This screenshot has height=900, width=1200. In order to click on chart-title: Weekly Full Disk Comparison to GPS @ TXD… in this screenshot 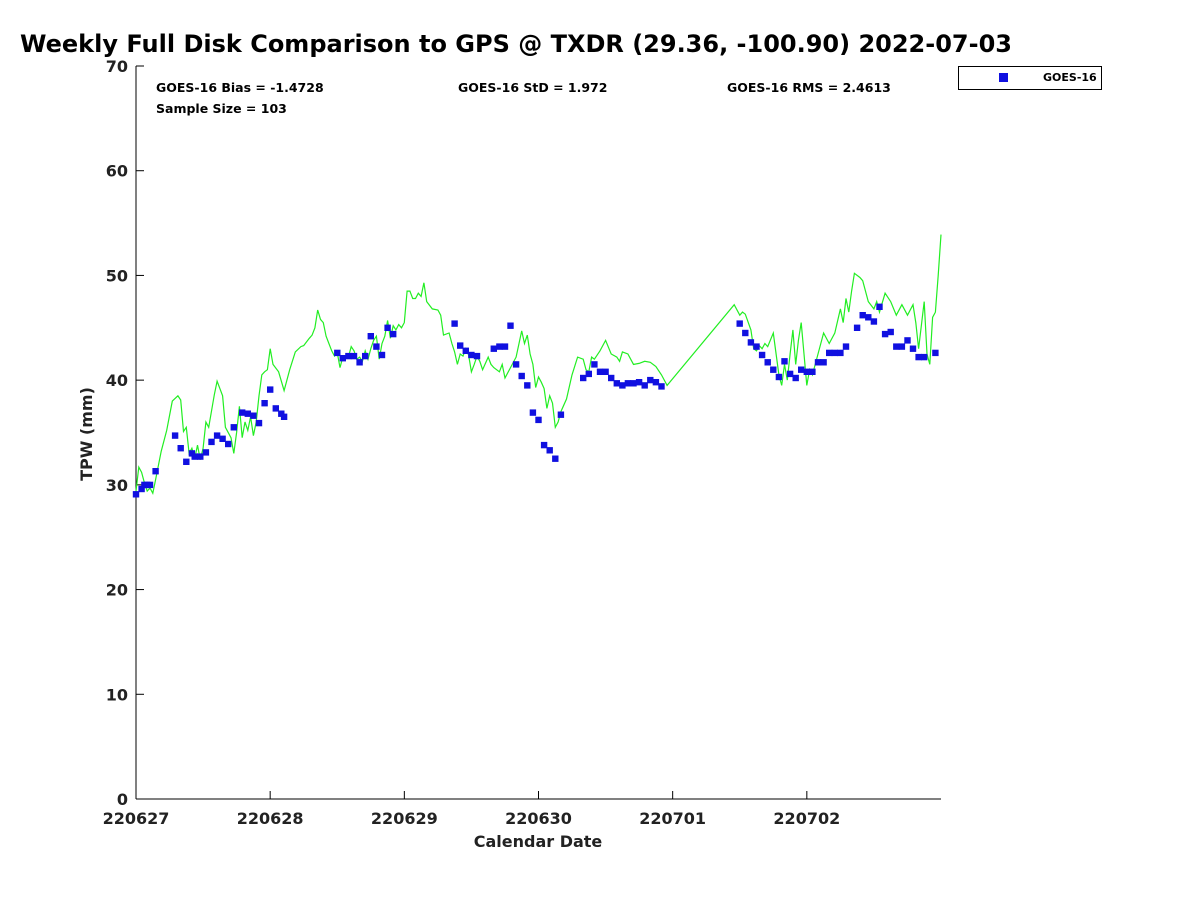, I will do `click(516, 44)`.